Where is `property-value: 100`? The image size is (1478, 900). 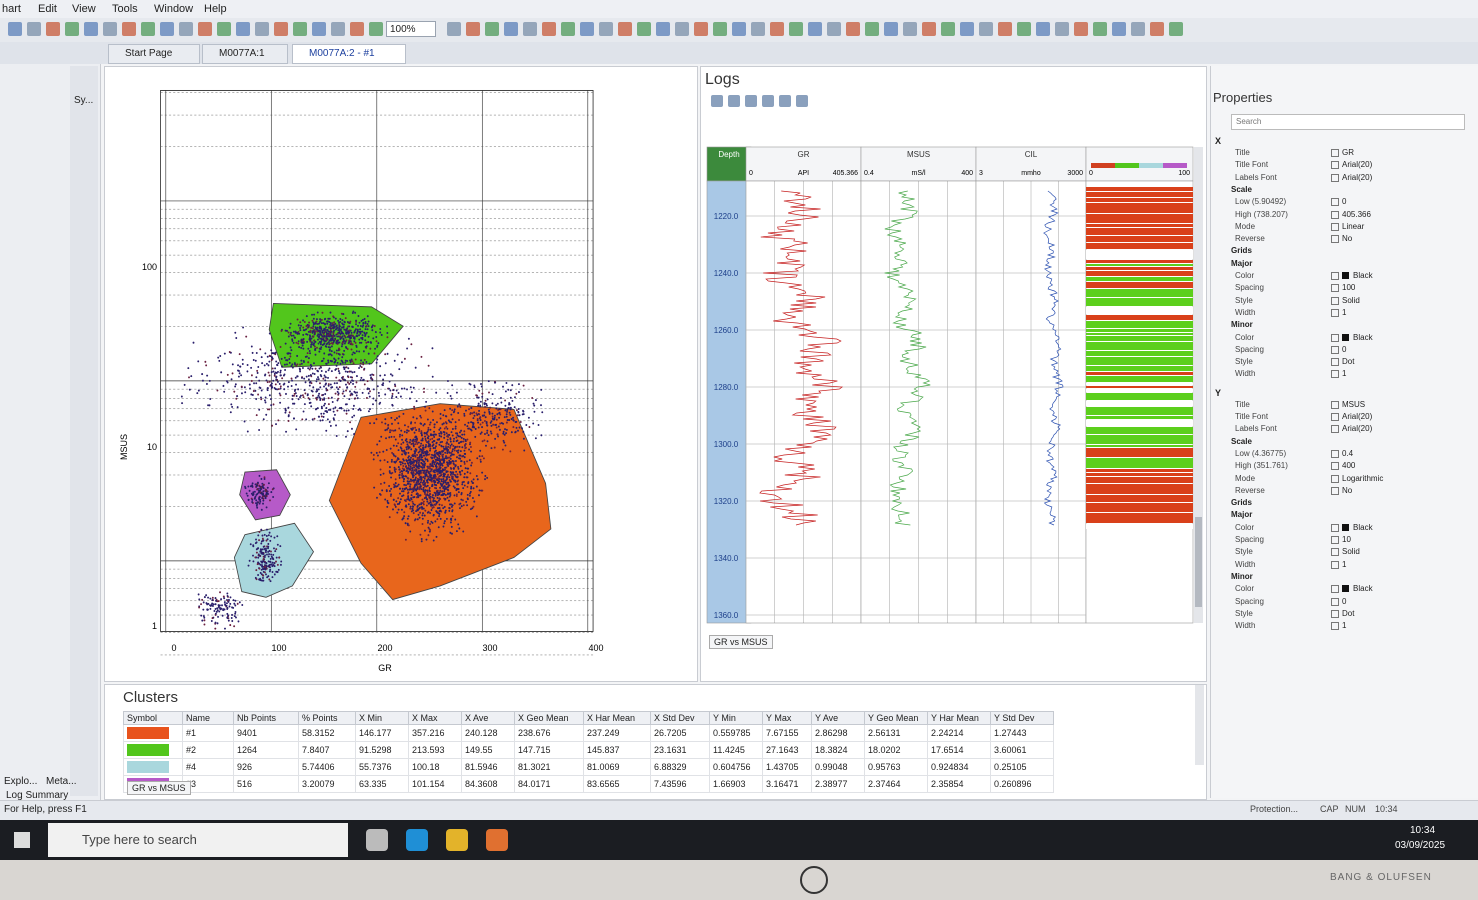 property-value: 100 is located at coordinates (1349, 288).